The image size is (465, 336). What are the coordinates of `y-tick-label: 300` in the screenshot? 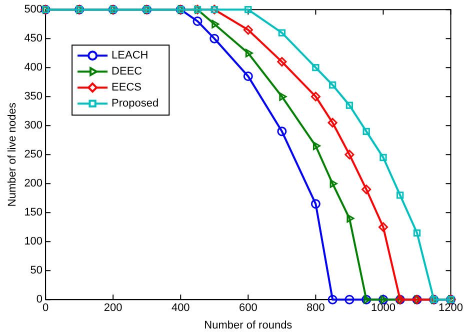 It's located at (33, 126).